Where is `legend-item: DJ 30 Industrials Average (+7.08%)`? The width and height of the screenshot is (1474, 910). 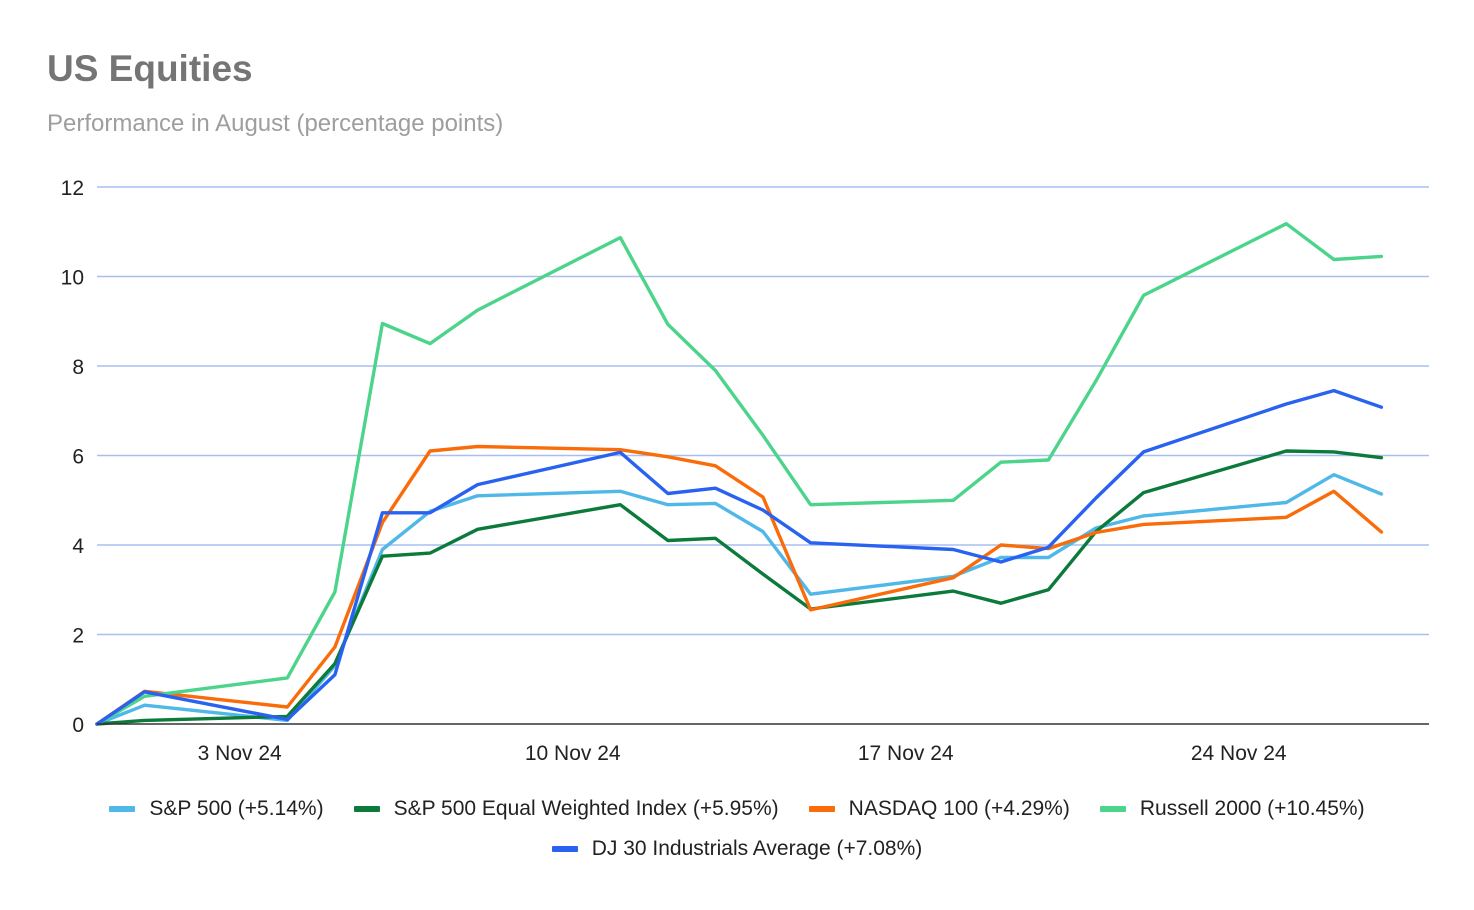 legend-item: DJ 30 Industrials Average (+7.08%) is located at coordinates (737, 849).